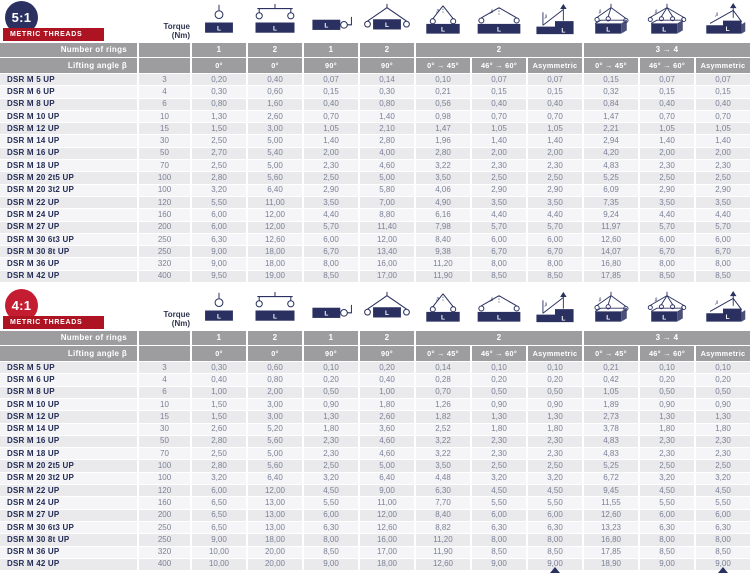 The height and width of the screenshot is (573, 750). Describe the element at coordinates (68, 454) in the screenshot. I see `product-name-cell: DSR M 18 UP` at that location.